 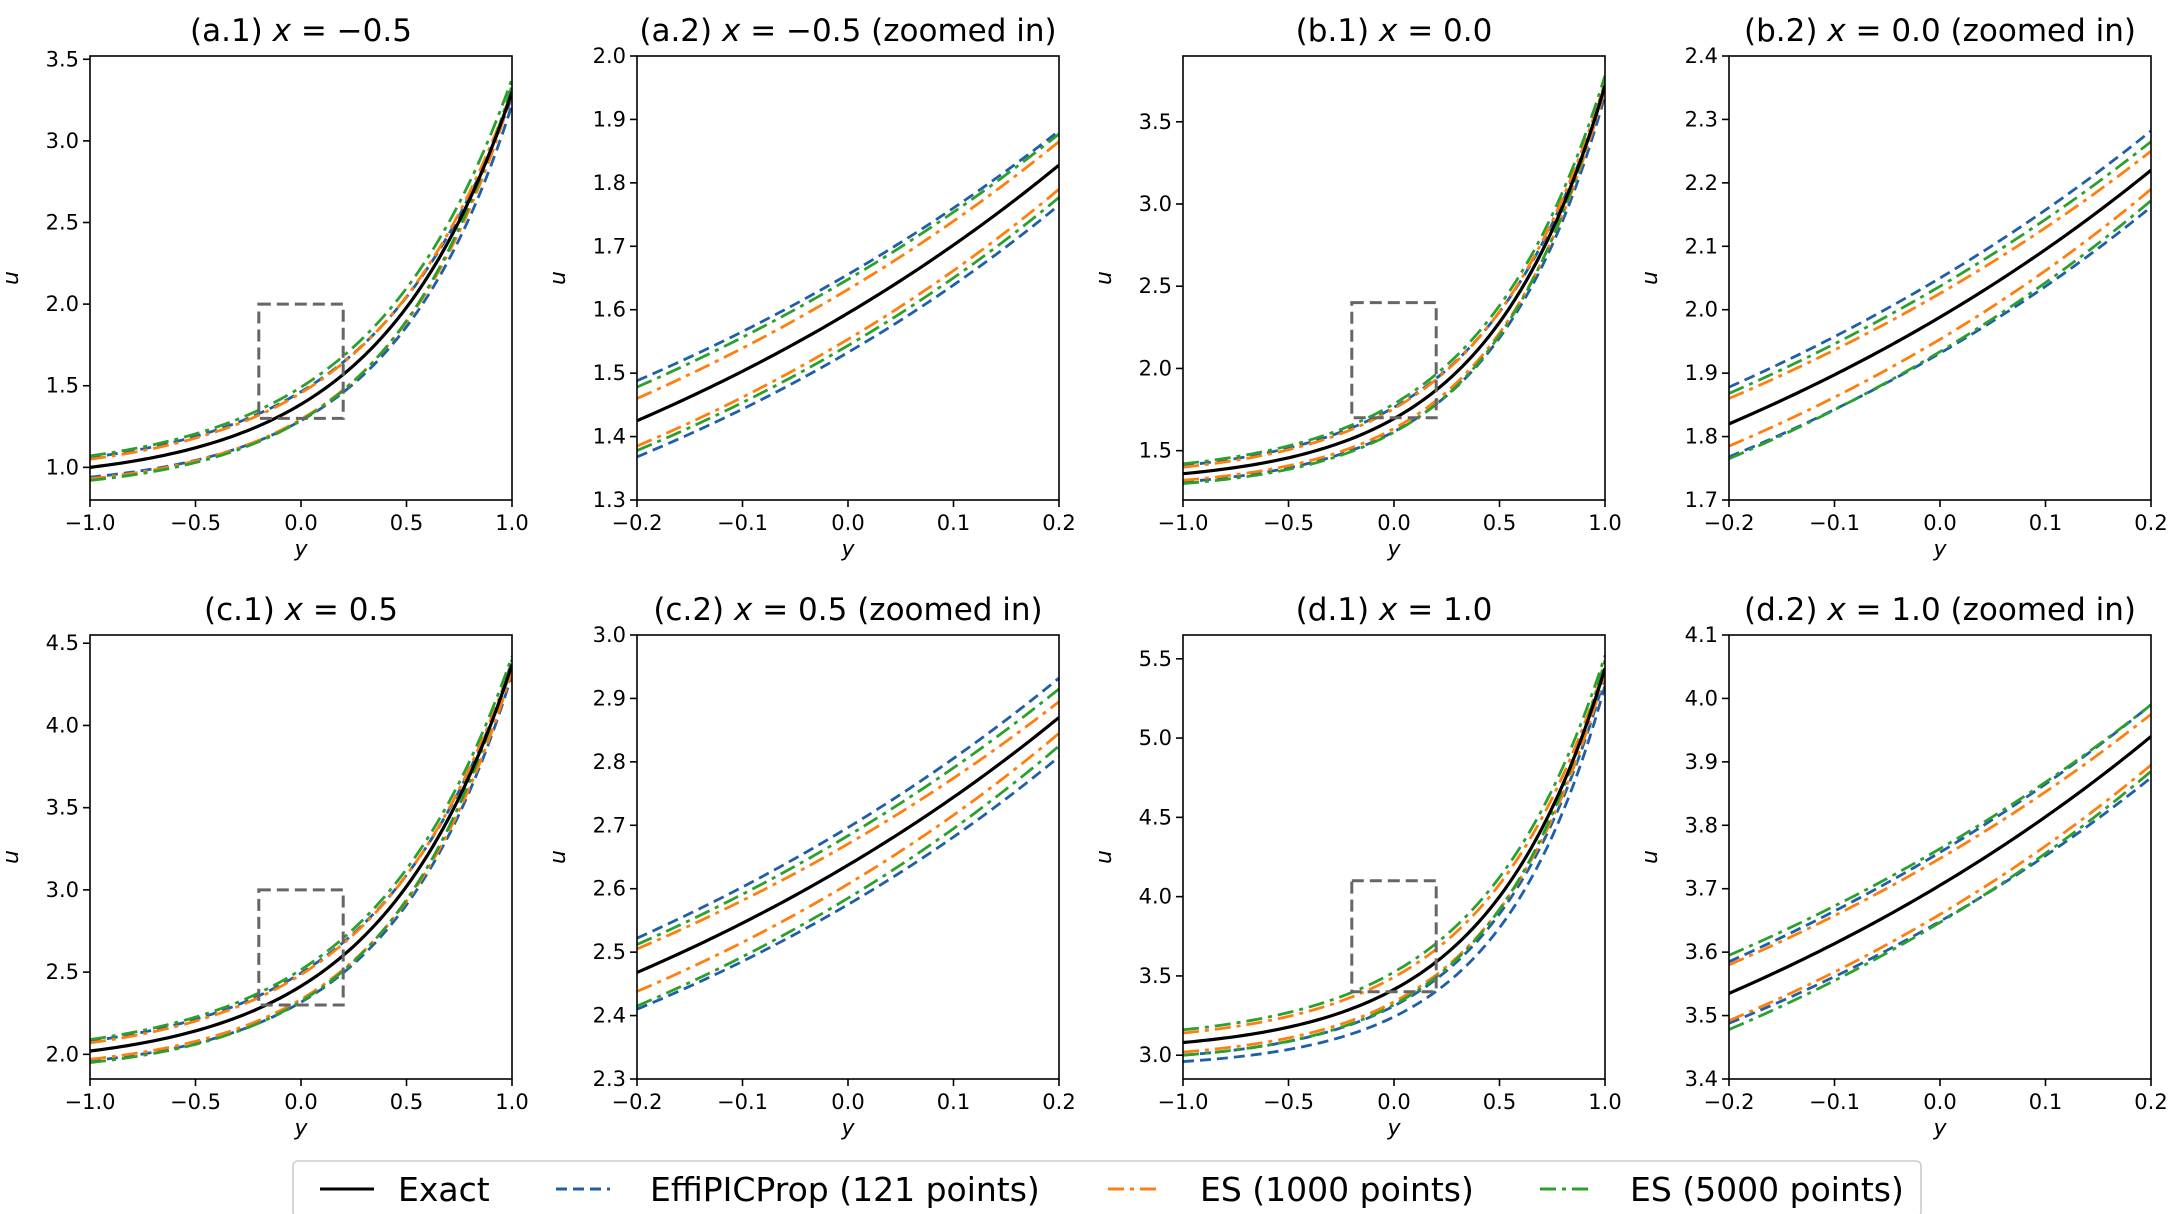 I want to click on panel-title: (d.1) x = 1.0, so click(x=1394, y=610).